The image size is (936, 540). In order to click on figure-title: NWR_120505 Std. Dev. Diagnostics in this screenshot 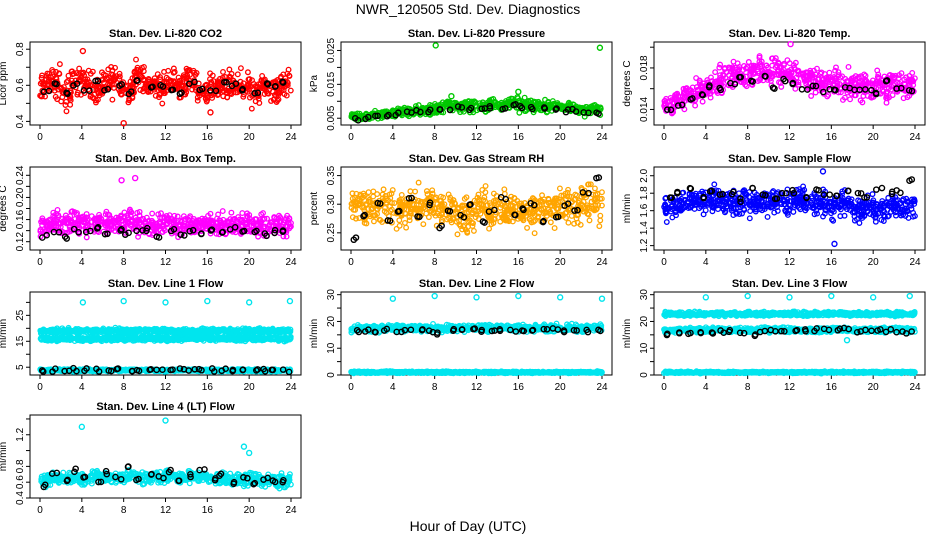, I will do `click(468, 9)`.